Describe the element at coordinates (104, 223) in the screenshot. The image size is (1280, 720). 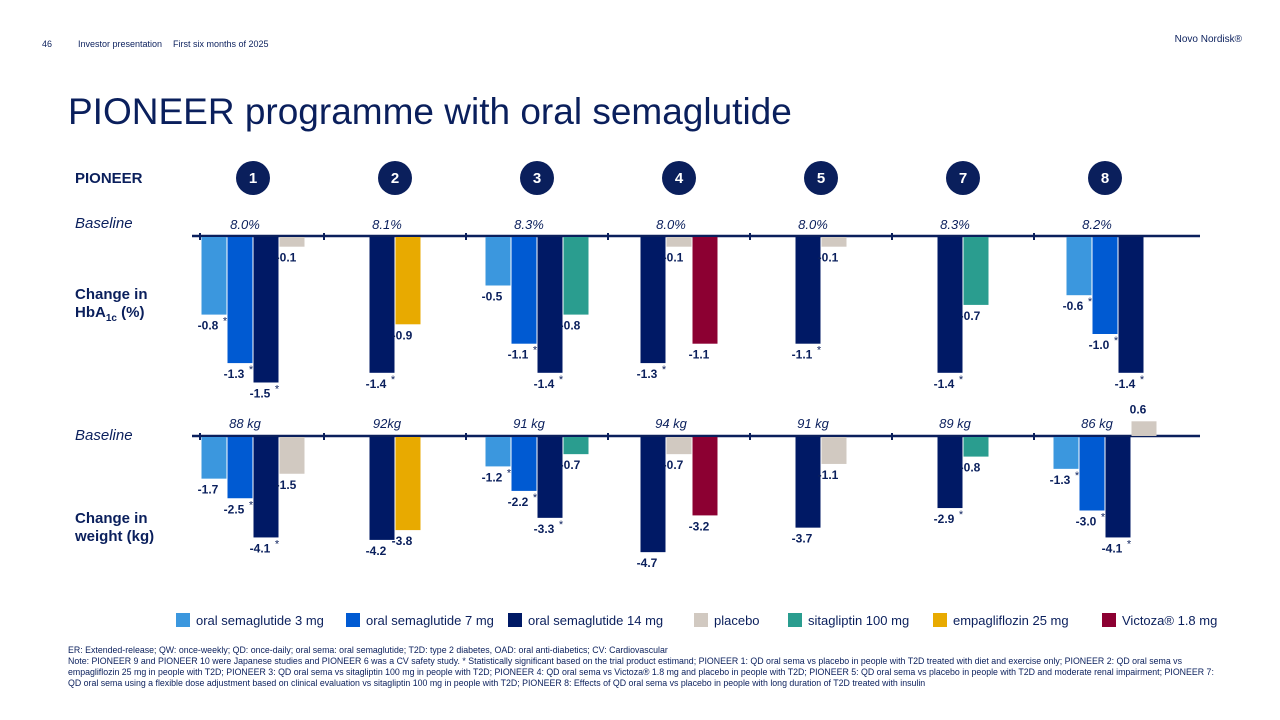
I see `baseline-hba1c-label: Baseline` at that location.